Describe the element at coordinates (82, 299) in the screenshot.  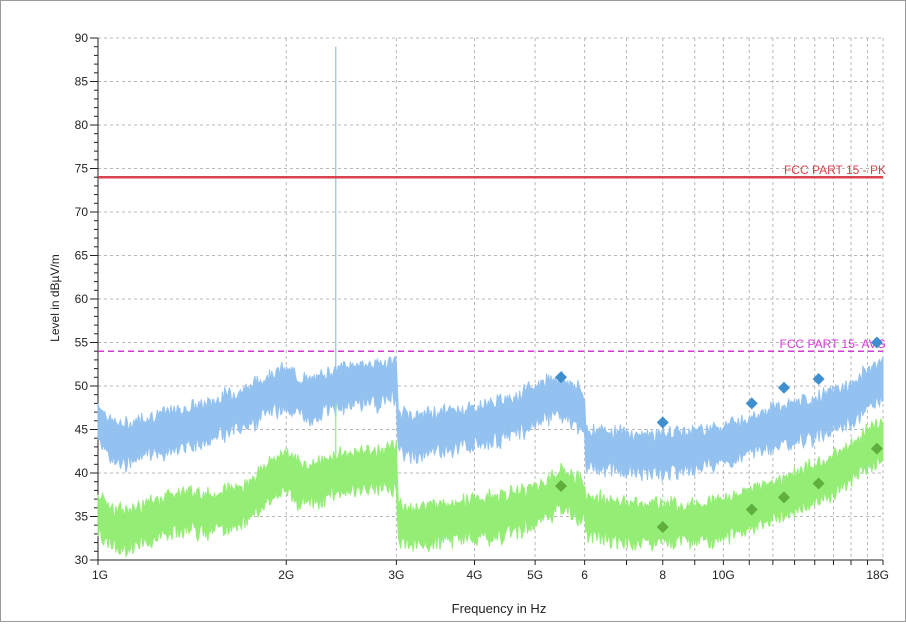
I see `y-tick-label: 60` at that location.